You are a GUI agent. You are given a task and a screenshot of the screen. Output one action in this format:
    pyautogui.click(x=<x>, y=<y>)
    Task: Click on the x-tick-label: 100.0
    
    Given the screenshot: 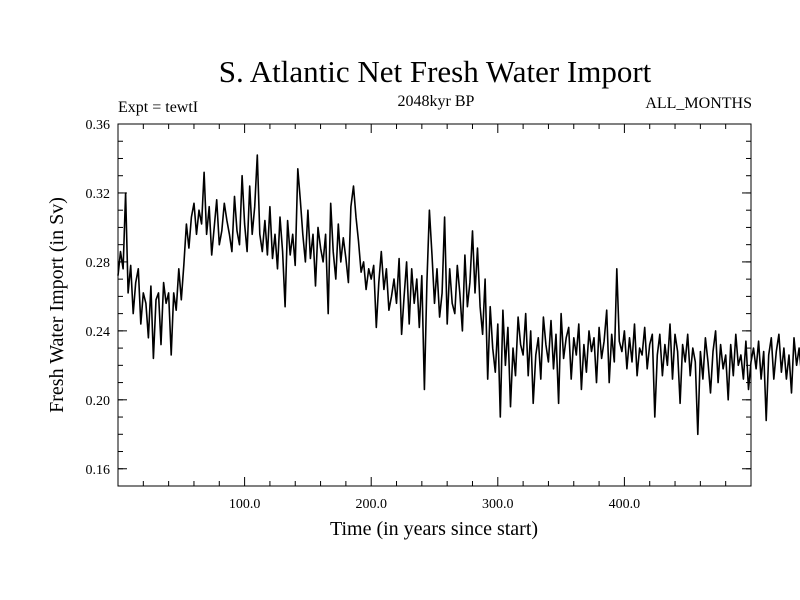 What is the action you would take?
    pyautogui.click(x=245, y=504)
    